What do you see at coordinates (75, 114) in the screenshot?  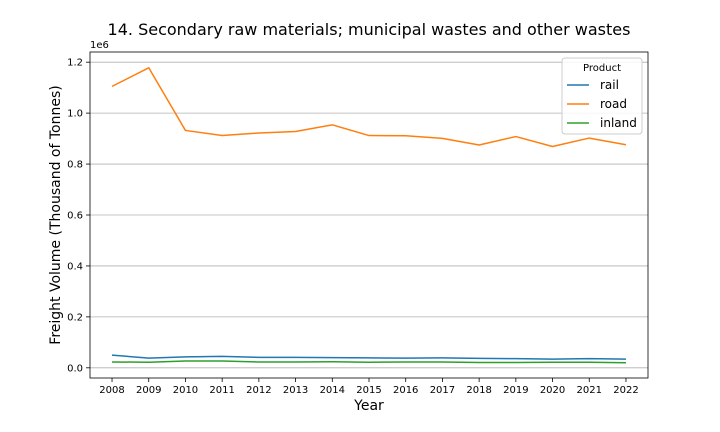 I see `y-tick-label: 1.0` at bounding box center [75, 114].